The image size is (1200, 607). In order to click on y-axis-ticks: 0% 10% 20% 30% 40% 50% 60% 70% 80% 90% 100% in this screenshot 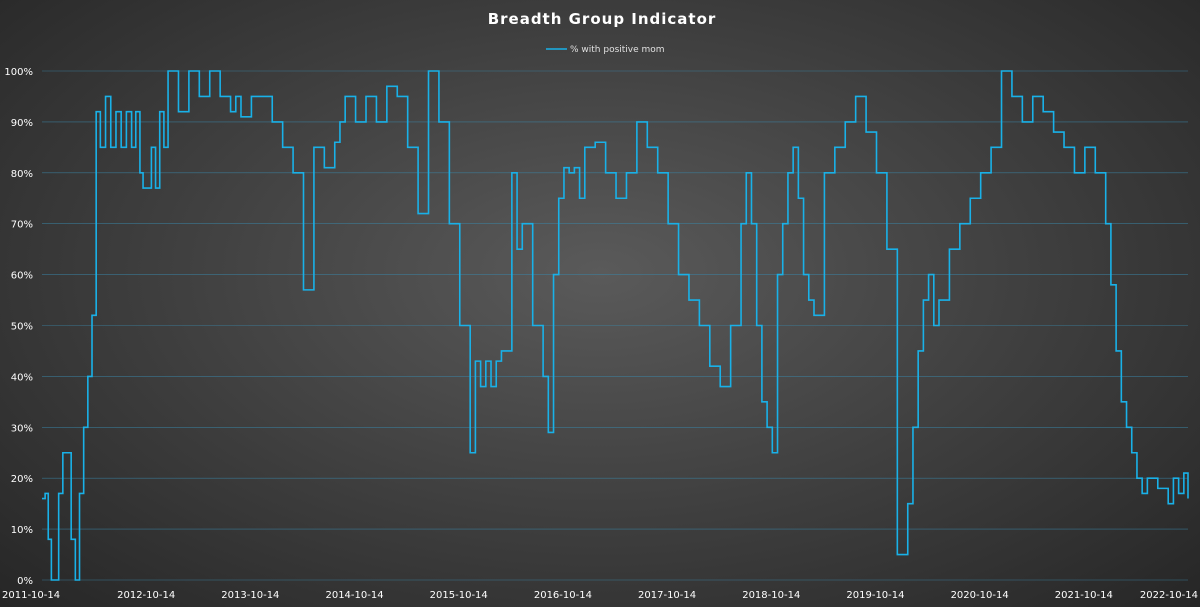, I will do `click(18, 327)`.